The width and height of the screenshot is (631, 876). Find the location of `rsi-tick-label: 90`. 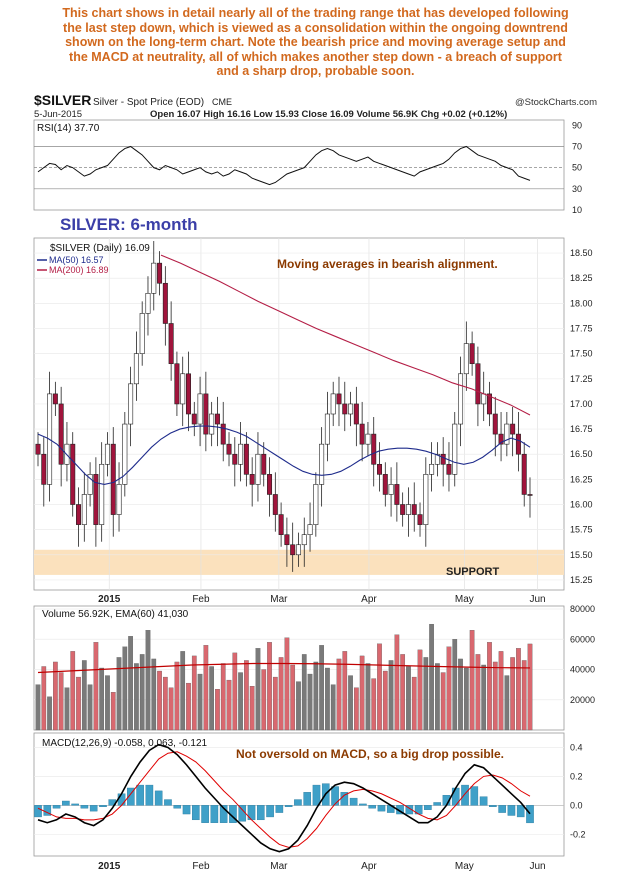

rsi-tick-label: 90 is located at coordinates (577, 125).